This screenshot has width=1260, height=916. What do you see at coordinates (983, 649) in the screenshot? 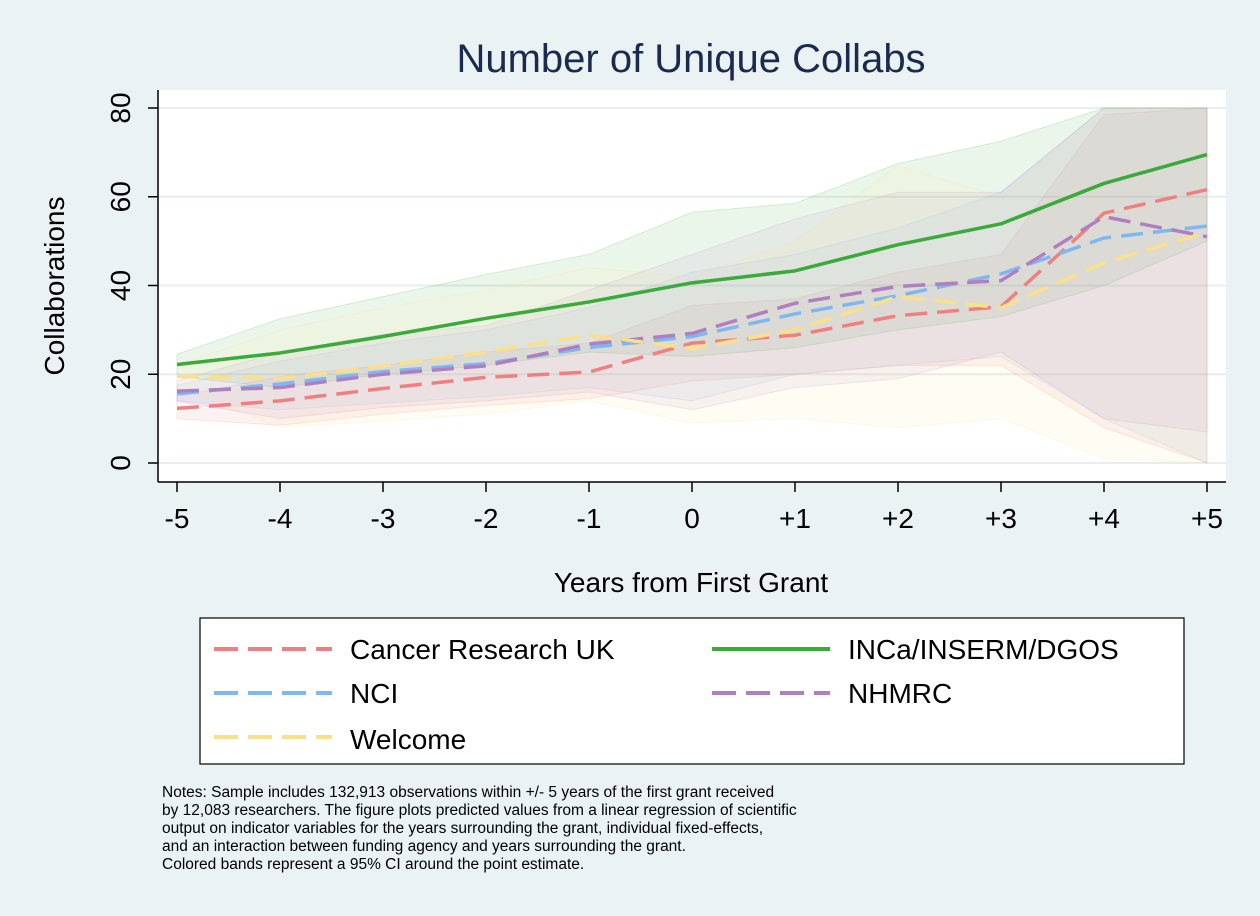
I see `legend-label-inca: INCa/INSERM/DGOS` at bounding box center [983, 649].